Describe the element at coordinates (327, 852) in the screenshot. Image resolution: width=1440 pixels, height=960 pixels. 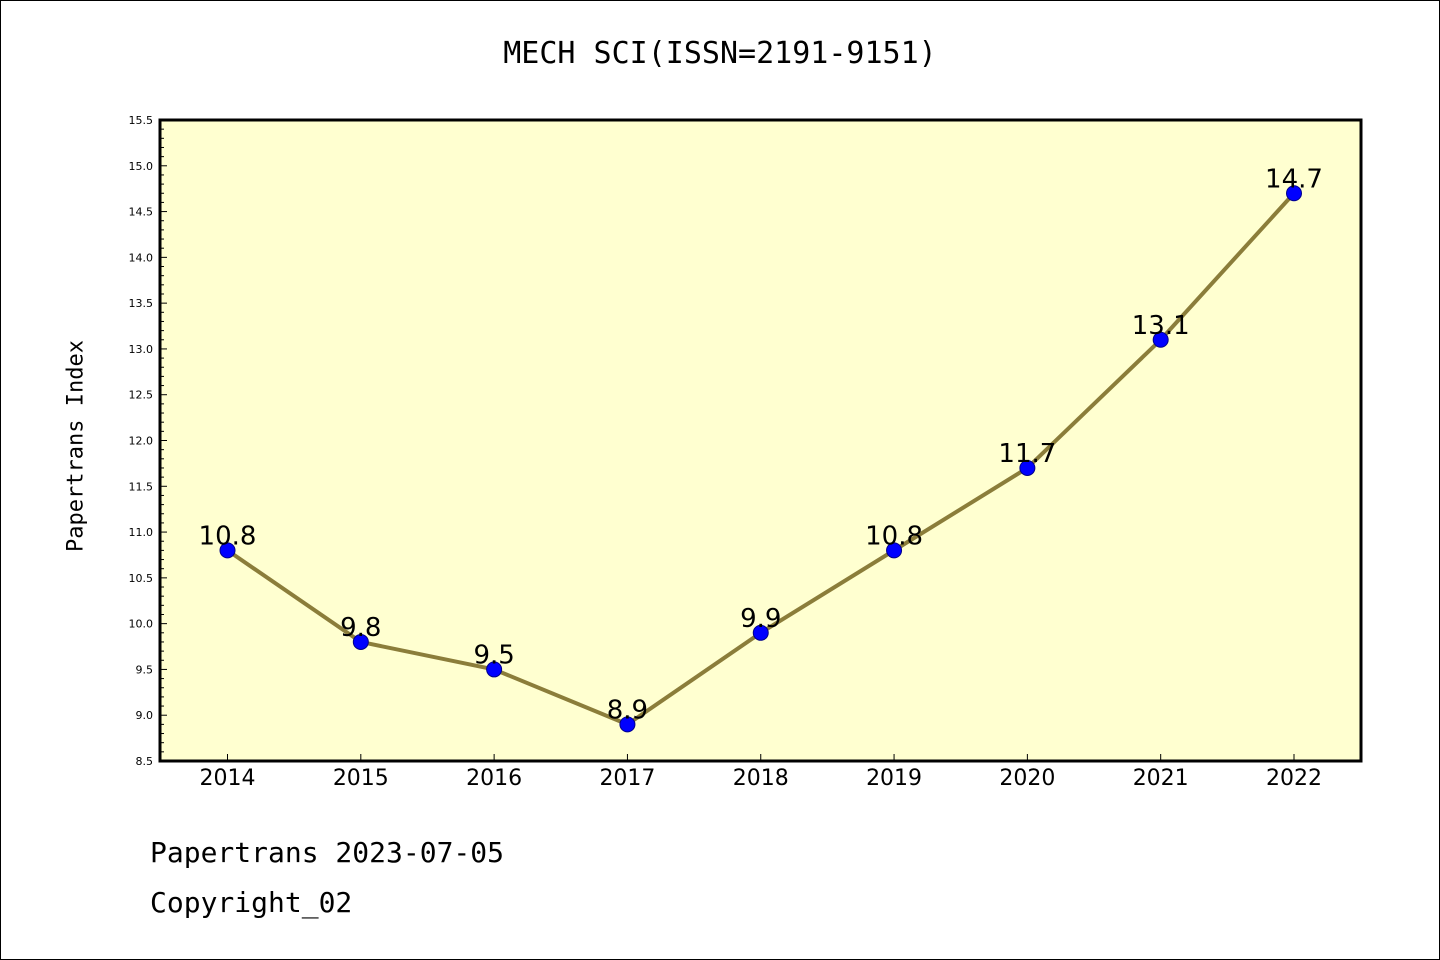
I see `footer-date: Papertrans 2023-07-05` at that location.